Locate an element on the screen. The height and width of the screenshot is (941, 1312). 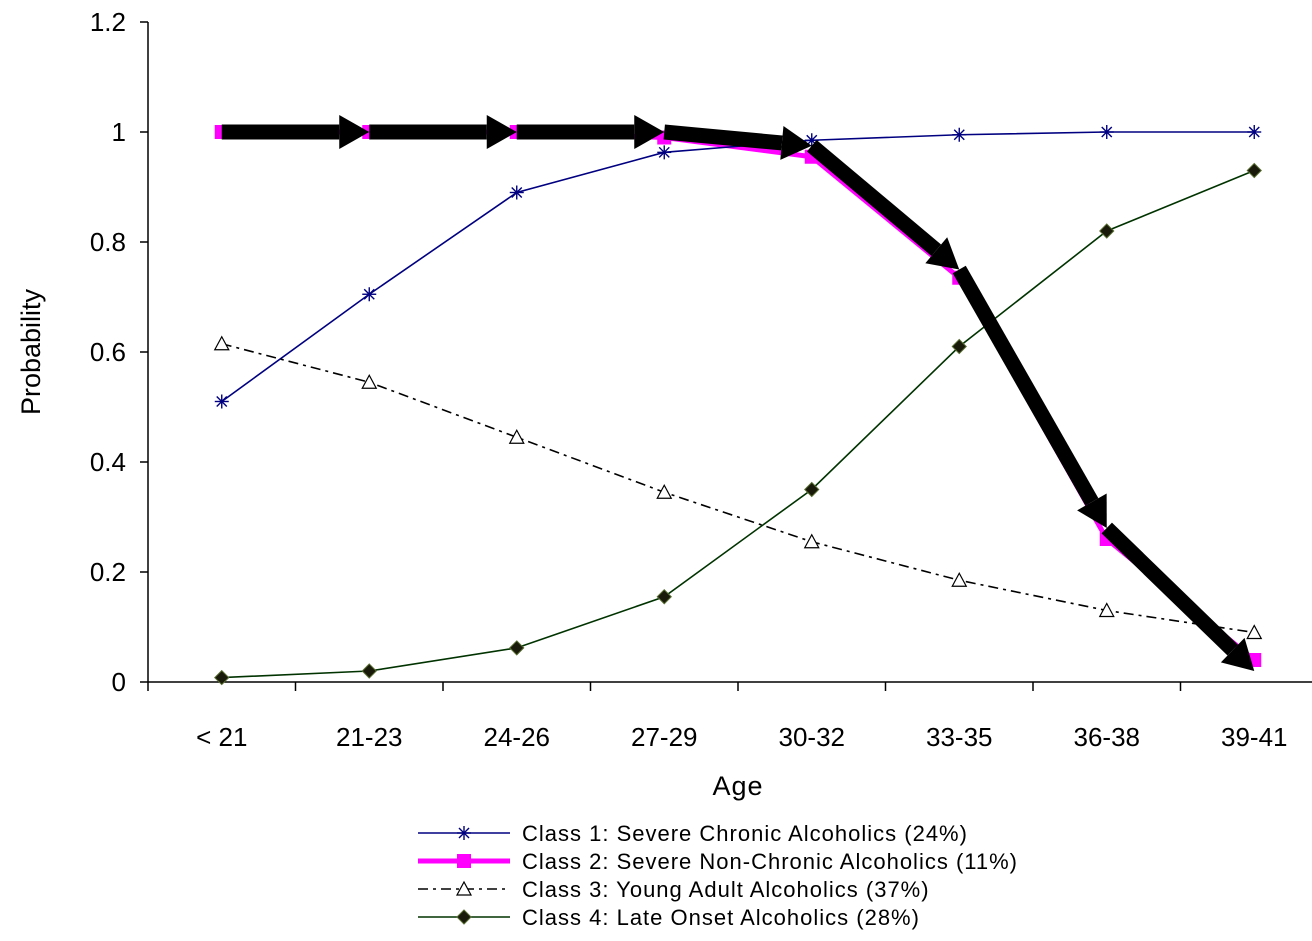
y-tick-label: 0.4 is located at coordinates (108, 462).